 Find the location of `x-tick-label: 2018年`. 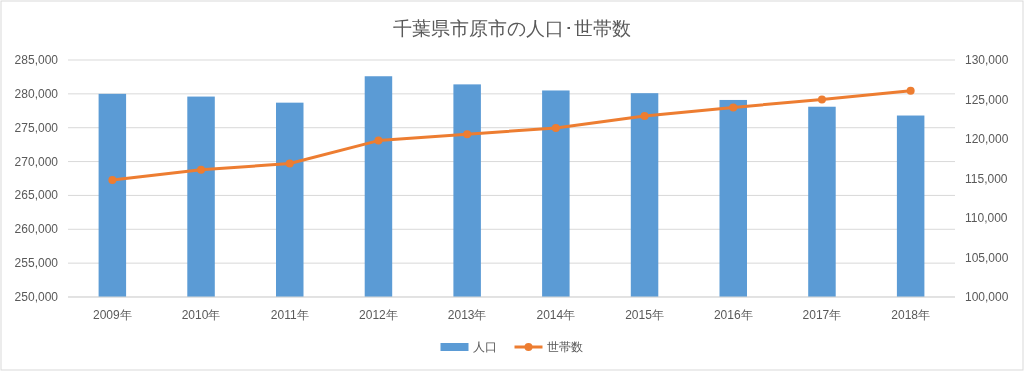

x-tick-label: 2018年 is located at coordinates (910, 315).